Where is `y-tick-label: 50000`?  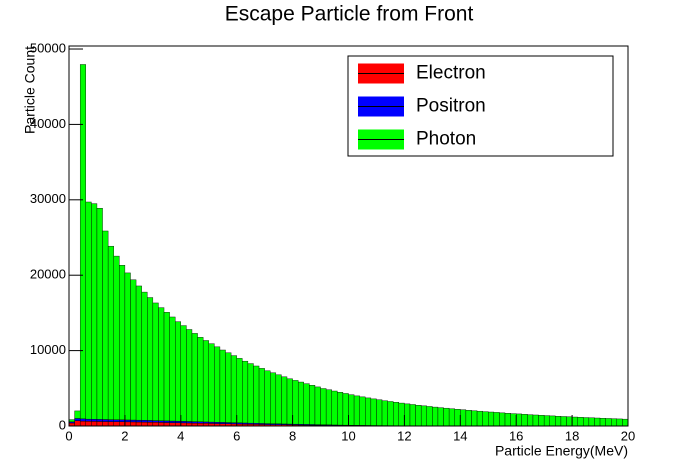 y-tick-label: 50000 is located at coordinates (48, 47).